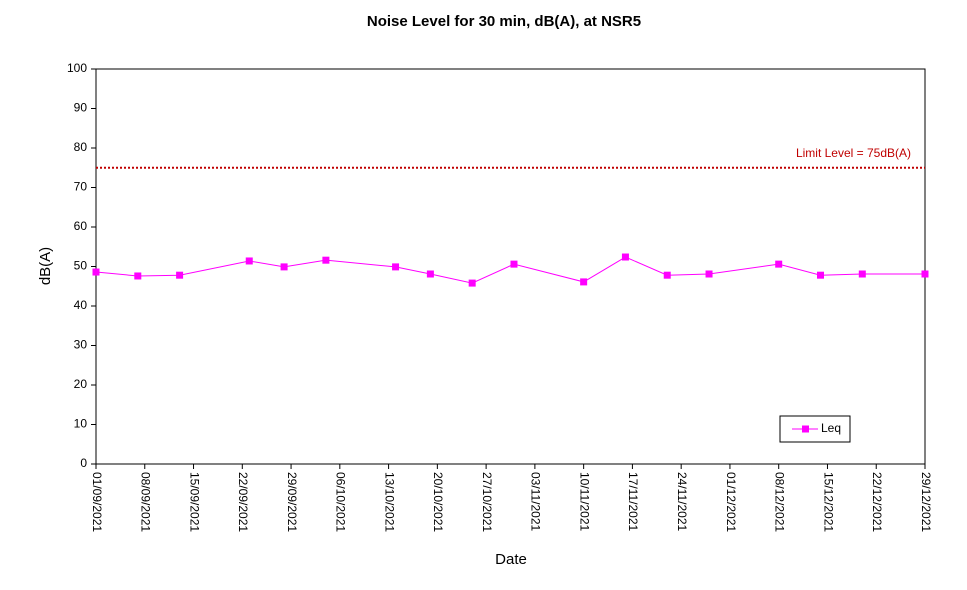 The width and height of the screenshot is (967, 590). Describe the element at coordinates (682, 501) in the screenshot. I see `x-tick-label: 24/11/2021` at that location.